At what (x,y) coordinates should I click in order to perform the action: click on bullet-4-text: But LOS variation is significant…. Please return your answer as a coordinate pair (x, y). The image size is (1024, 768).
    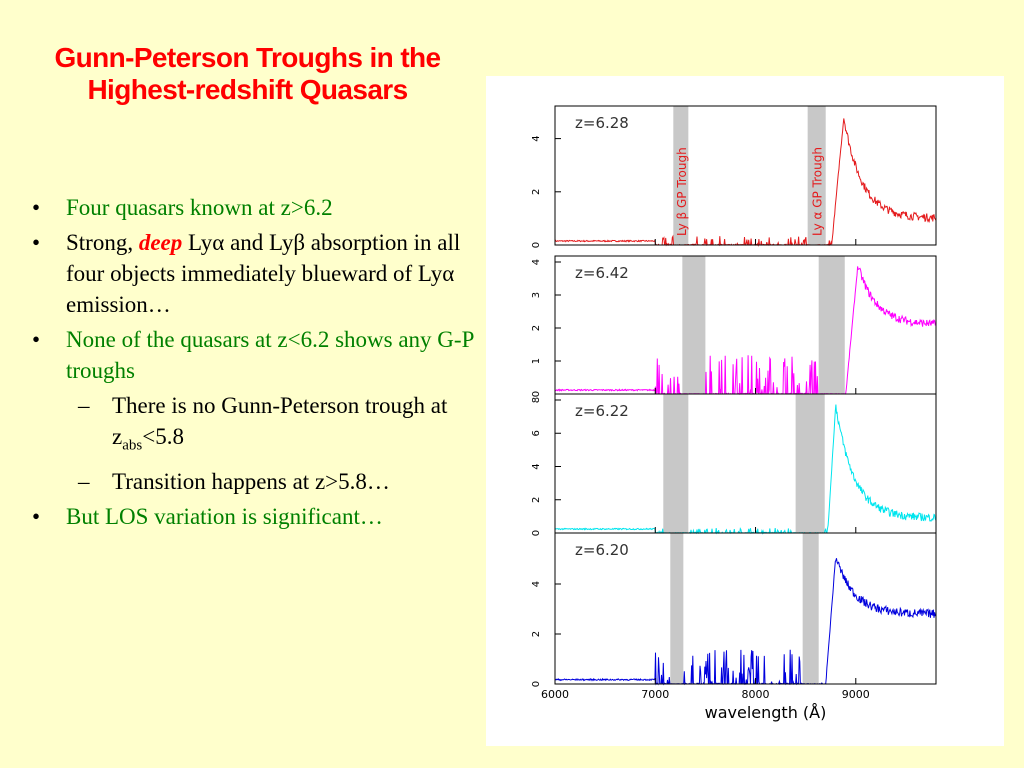
    Looking at the image, I should click on (224, 516).